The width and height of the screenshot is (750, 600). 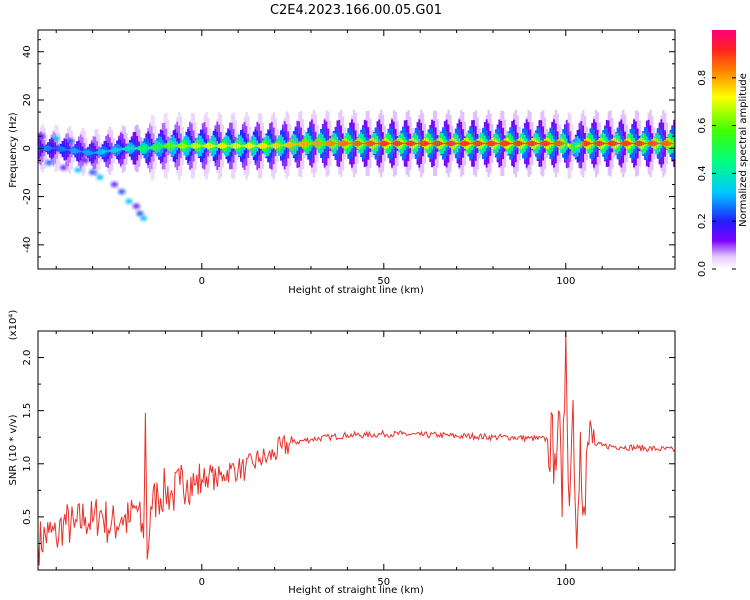 I want to click on y-tick-label: -20, so click(x=27, y=196).